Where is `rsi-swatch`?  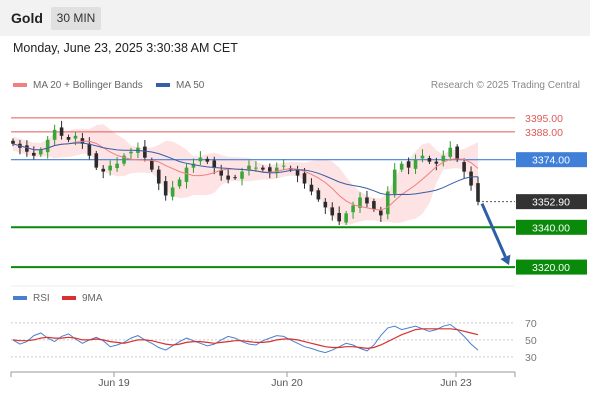
rsi-swatch is located at coordinates (20, 298).